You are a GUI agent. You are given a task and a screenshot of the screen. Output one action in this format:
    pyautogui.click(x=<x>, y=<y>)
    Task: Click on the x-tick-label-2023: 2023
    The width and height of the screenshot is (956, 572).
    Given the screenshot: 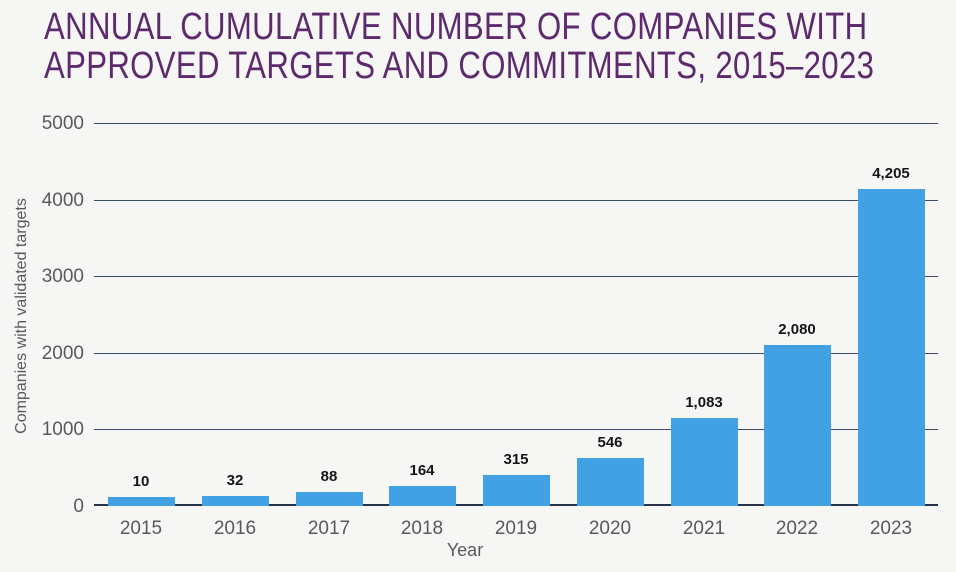 What is the action you would take?
    pyautogui.click(x=891, y=528)
    